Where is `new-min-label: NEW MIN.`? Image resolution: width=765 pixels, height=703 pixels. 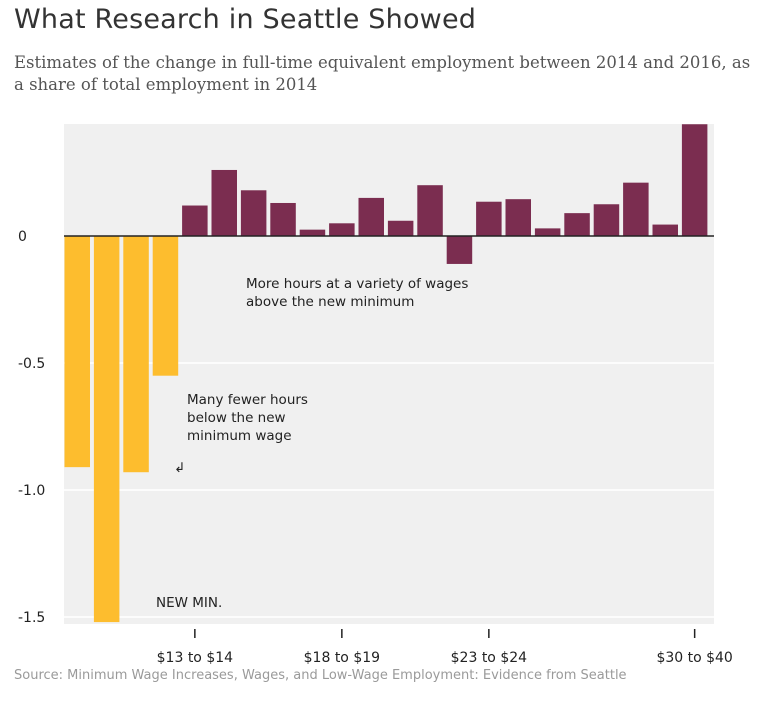 new-min-label: NEW MIN. is located at coordinates (189, 603).